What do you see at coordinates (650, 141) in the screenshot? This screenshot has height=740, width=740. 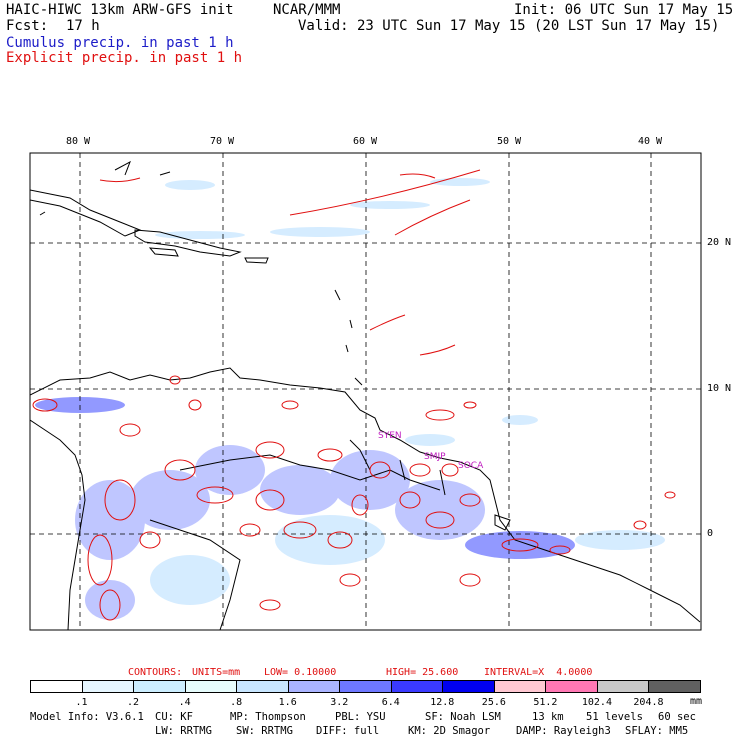 I see `lon-label: 40 W` at bounding box center [650, 141].